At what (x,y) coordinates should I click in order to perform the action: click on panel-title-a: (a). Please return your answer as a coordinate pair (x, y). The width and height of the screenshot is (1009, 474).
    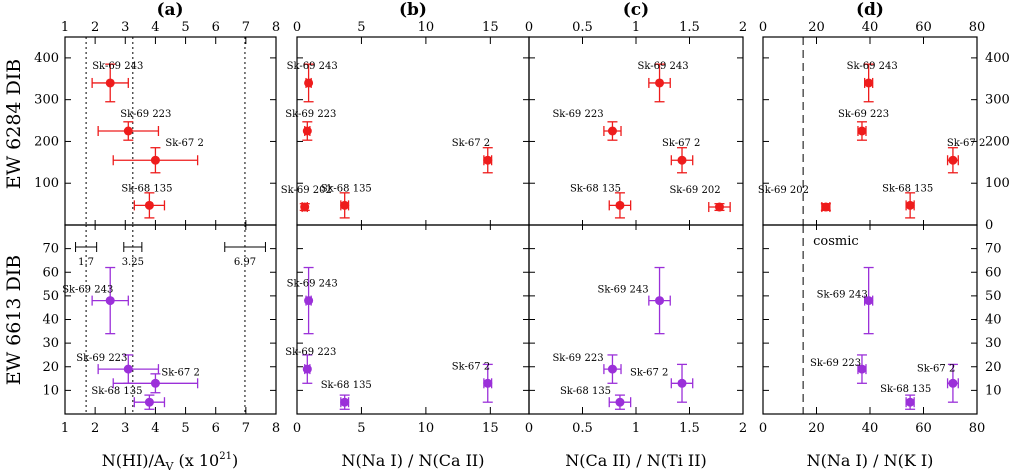
    Looking at the image, I should click on (169, 10).